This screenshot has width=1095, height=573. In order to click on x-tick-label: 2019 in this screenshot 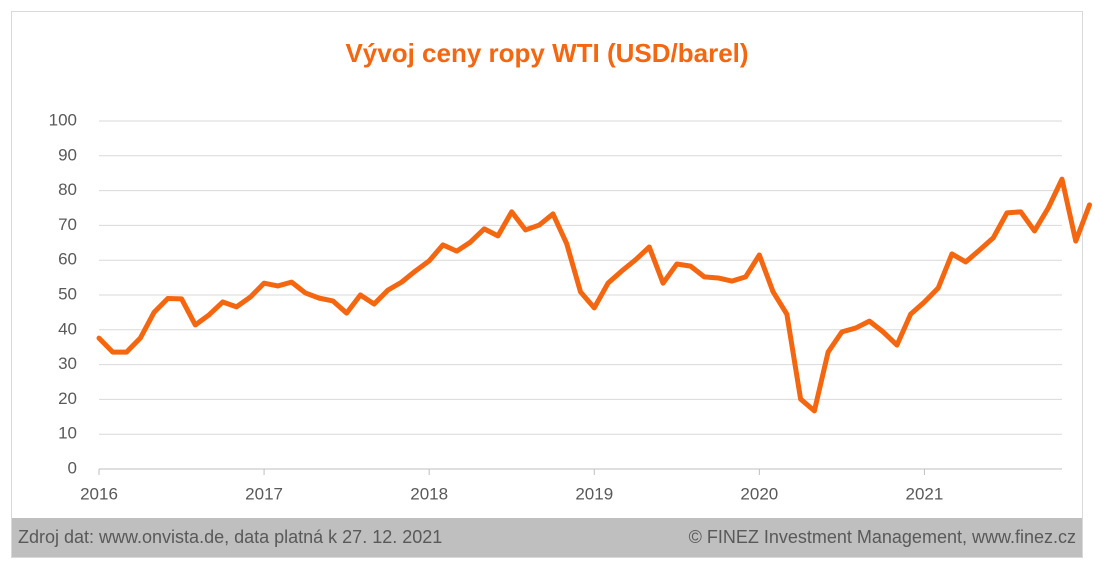, I will do `click(594, 493)`.